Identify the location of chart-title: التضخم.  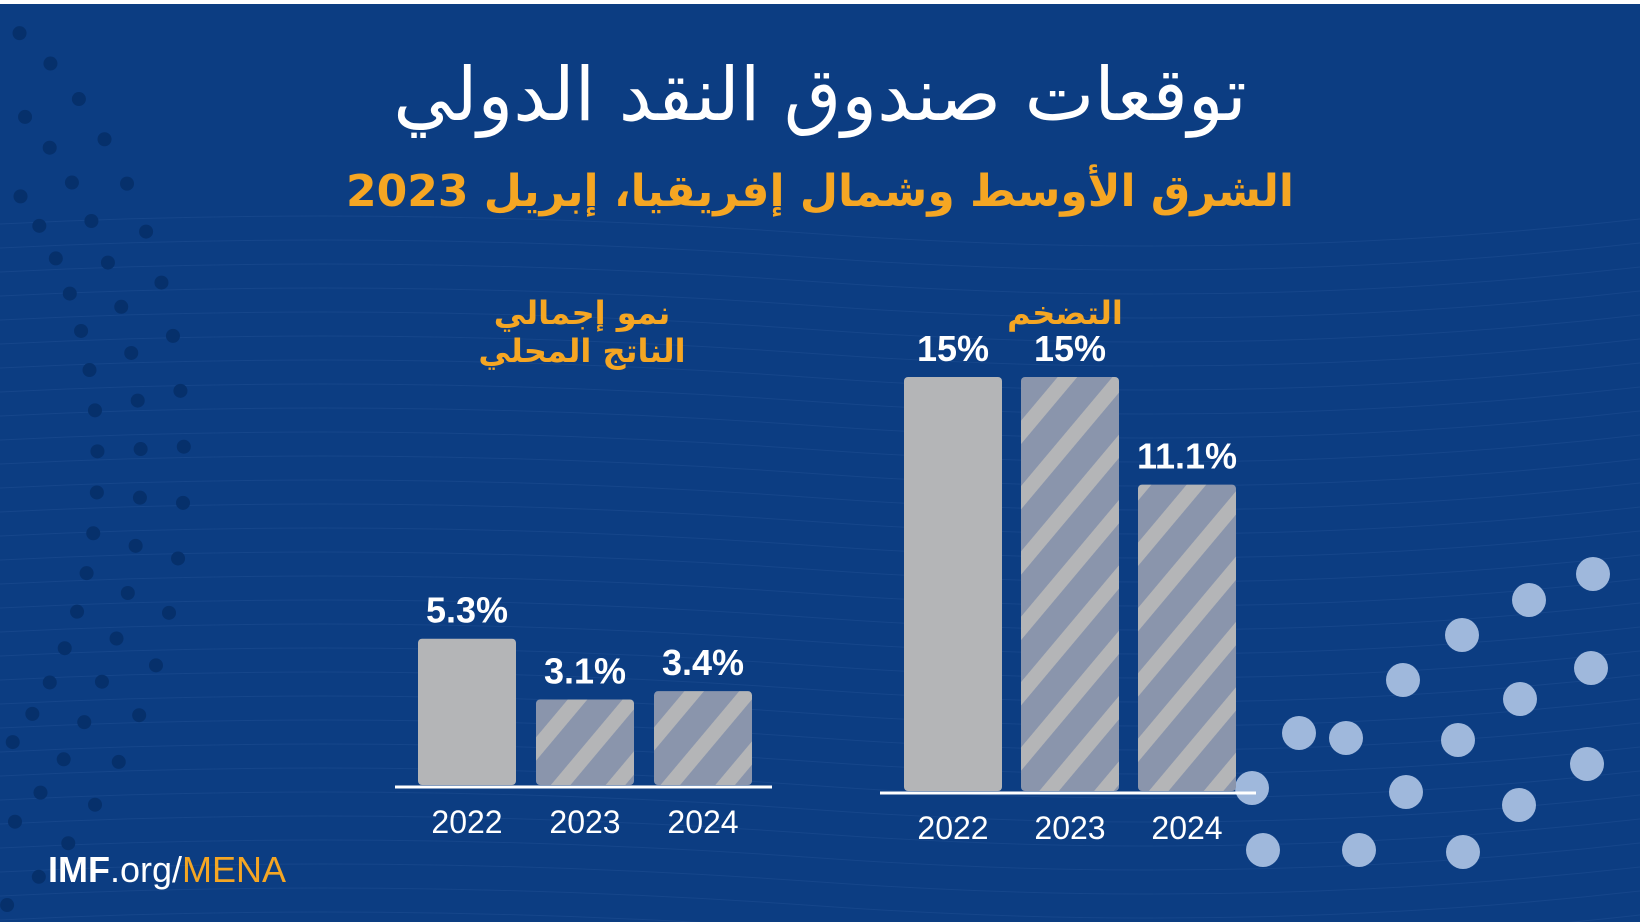
(1065, 313).